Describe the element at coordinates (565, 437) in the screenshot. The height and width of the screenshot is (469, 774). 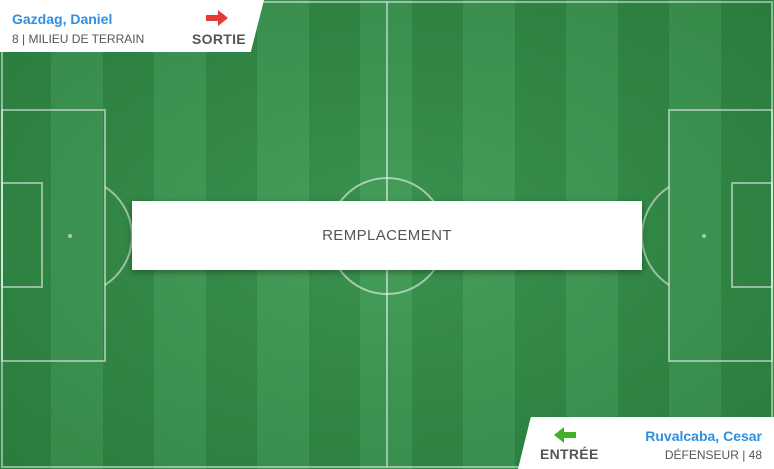
I see `arrow-left-icon` at that location.